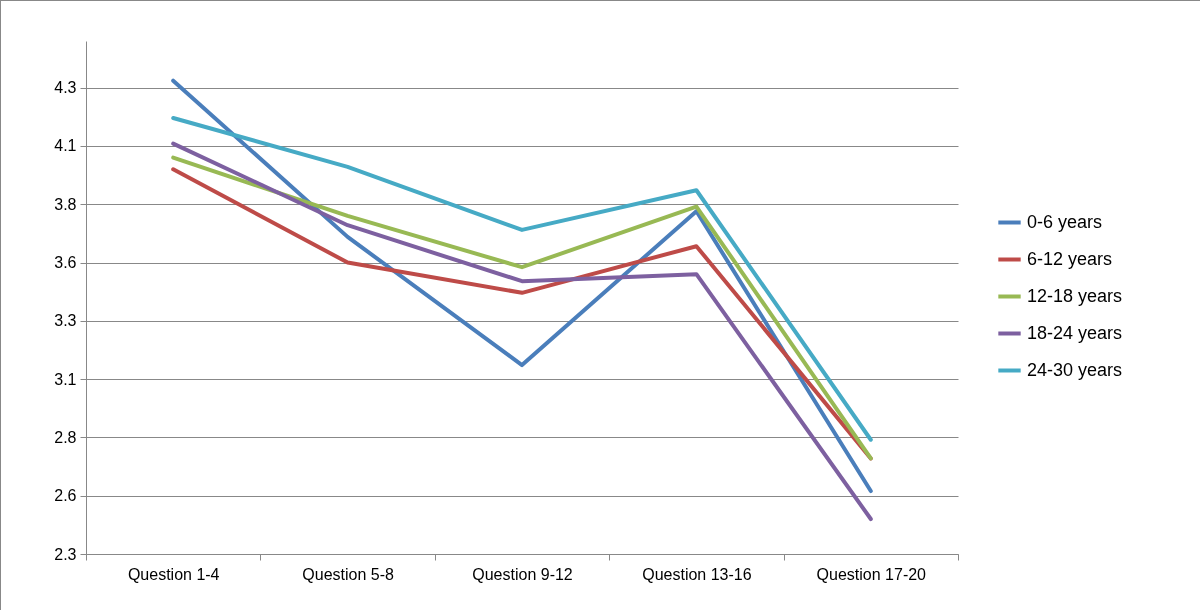 Image resolution: width=1202 pixels, height=612 pixels. What do you see at coordinates (173, 574) in the screenshot?
I see `x-tick-label: Question 1-4` at bounding box center [173, 574].